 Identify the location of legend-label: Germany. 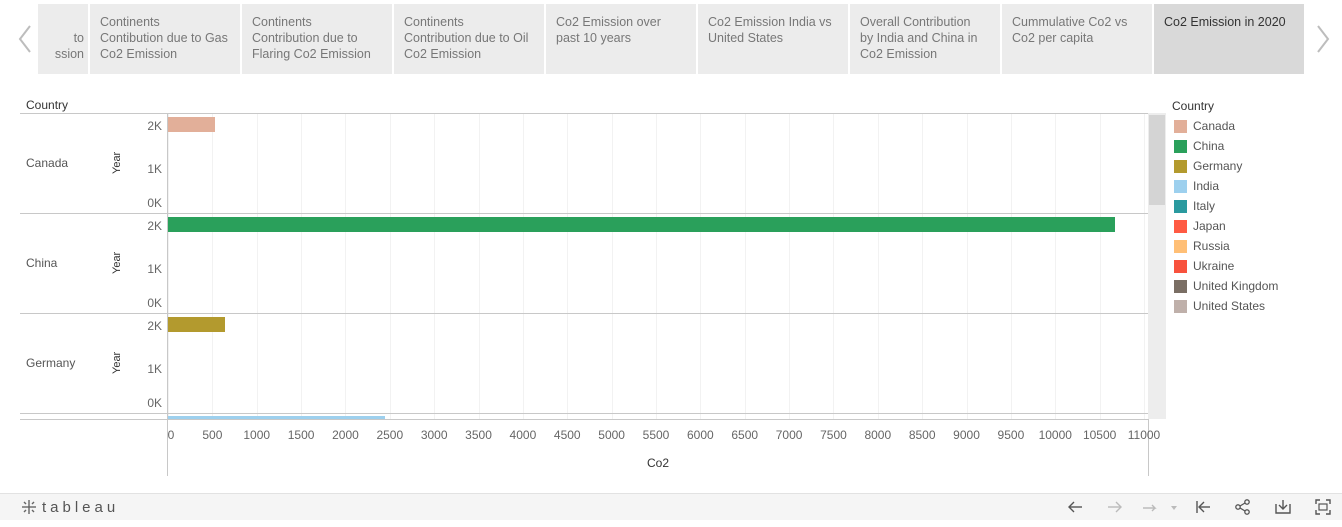
(1218, 166).